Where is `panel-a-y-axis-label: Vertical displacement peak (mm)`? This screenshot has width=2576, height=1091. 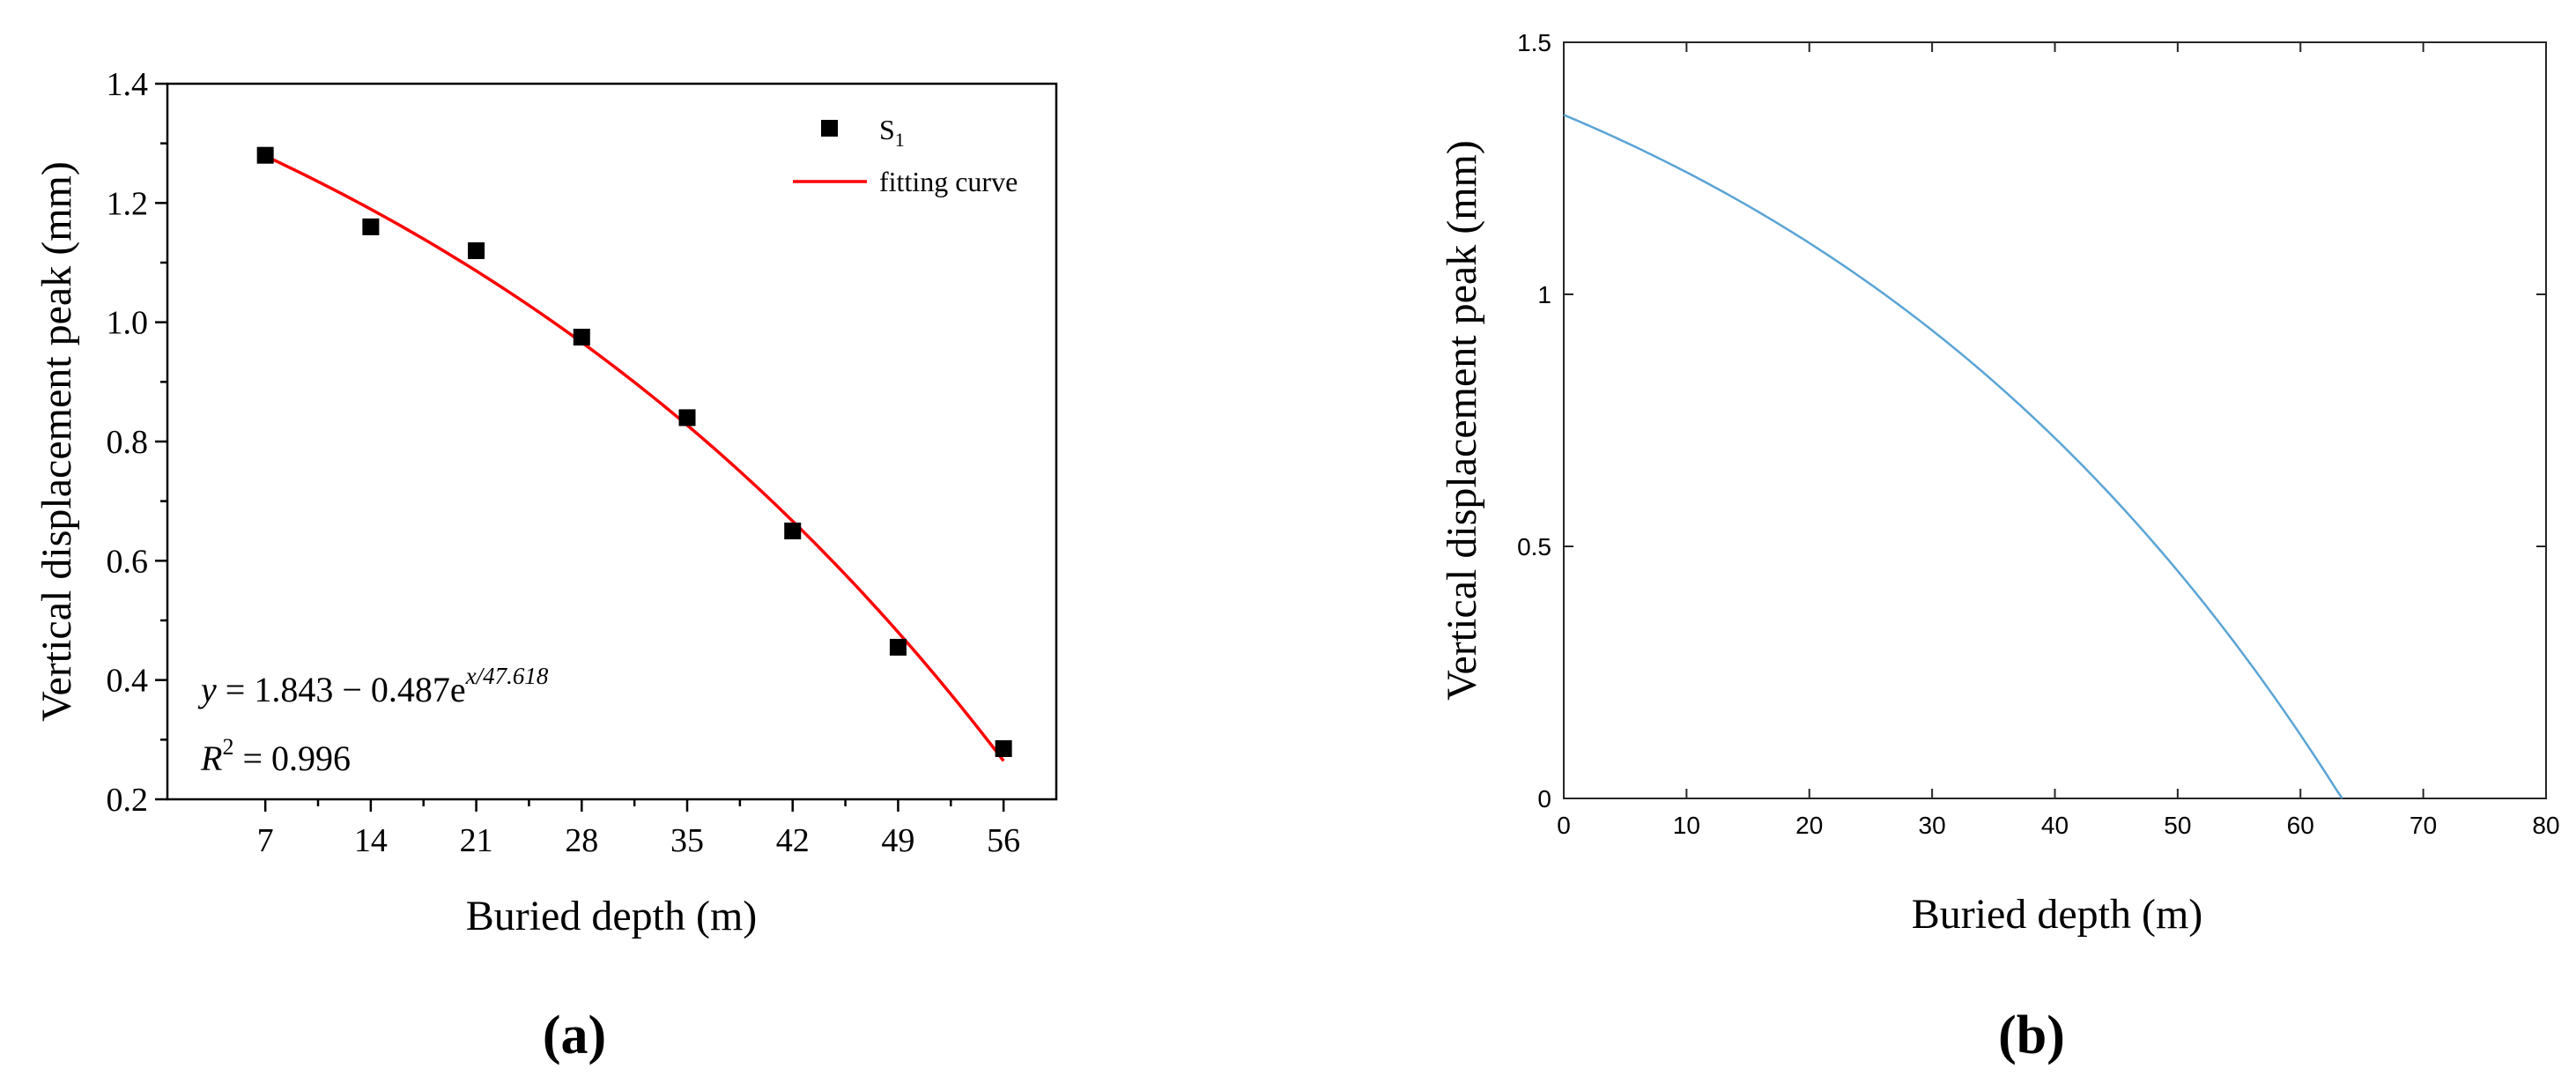
panel-a-y-axis-label: Vertical displacement peak (mm) is located at coordinates (57, 441).